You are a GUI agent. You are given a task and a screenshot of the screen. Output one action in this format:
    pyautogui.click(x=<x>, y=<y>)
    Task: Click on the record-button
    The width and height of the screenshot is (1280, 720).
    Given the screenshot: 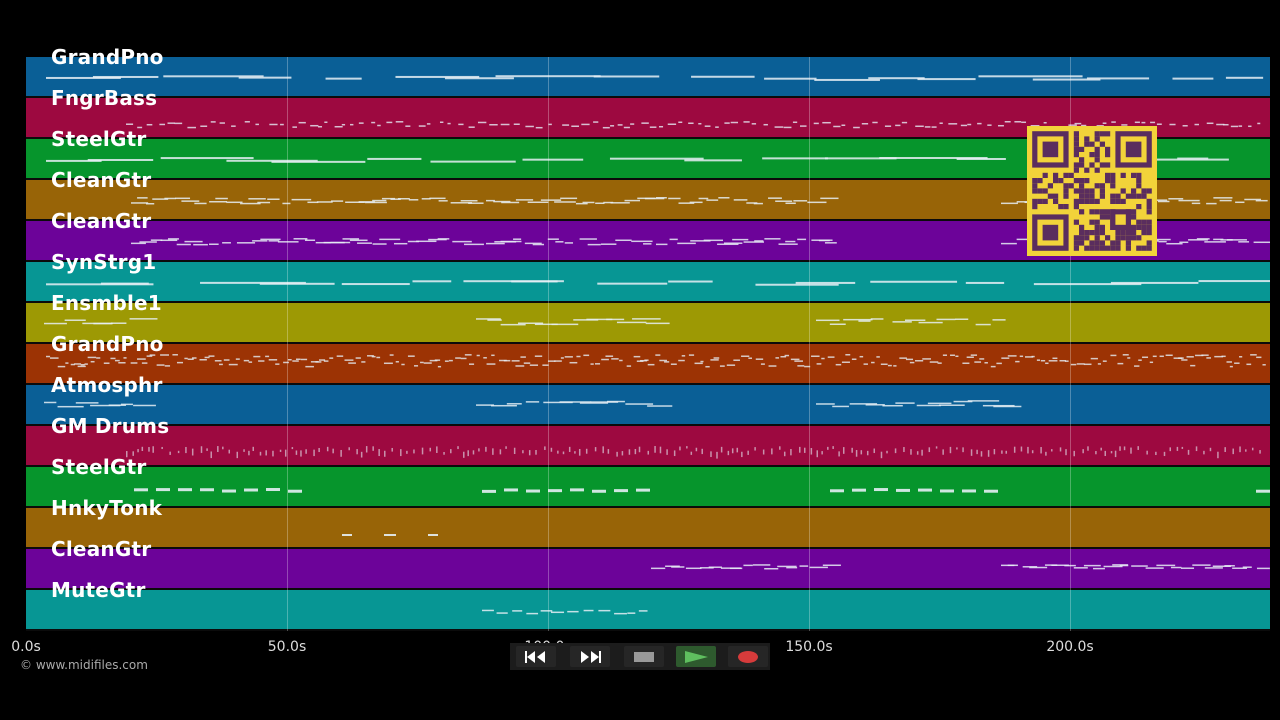 What is the action you would take?
    pyautogui.click(x=748, y=656)
    